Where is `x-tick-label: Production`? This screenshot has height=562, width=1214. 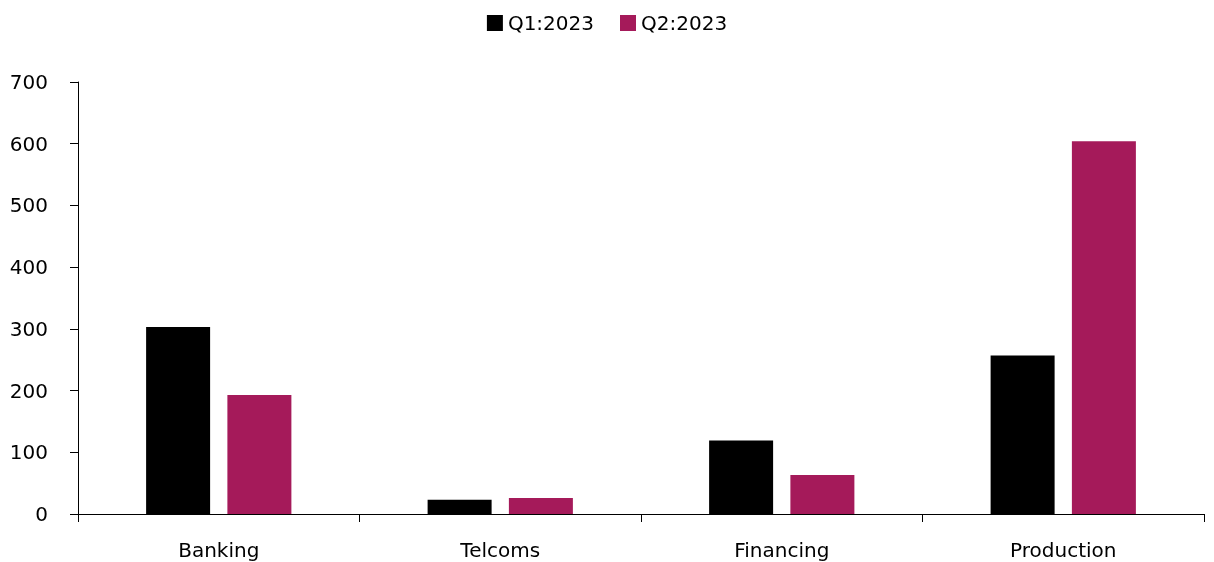
x-tick-label: Production is located at coordinates (1063, 550).